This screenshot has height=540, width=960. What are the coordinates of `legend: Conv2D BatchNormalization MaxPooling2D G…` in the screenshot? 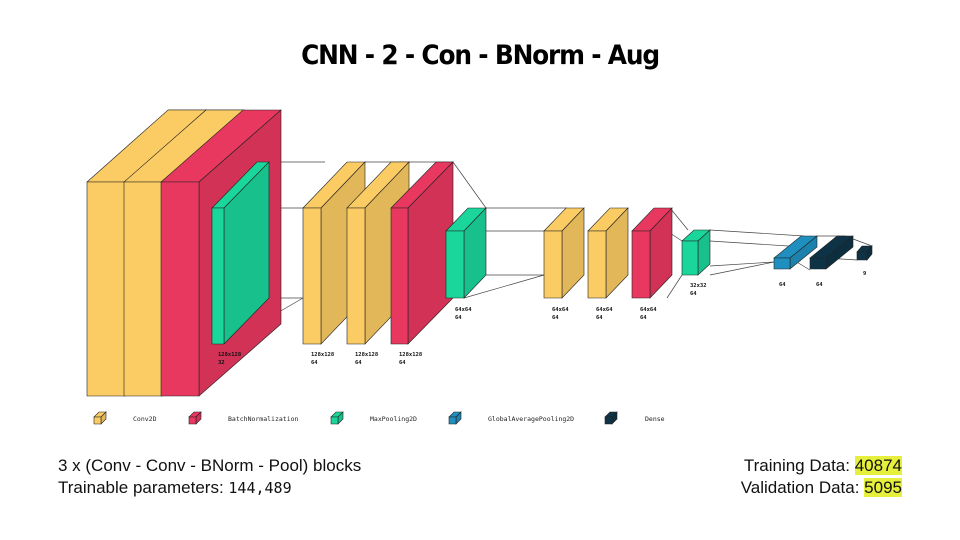 It's located at (379, 418).